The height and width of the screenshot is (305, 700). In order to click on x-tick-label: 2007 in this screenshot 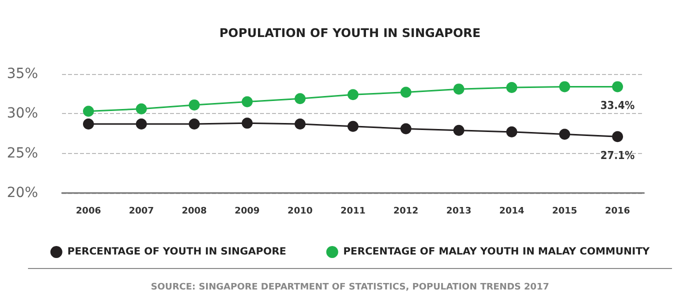, I will do `click(141, 211)`.